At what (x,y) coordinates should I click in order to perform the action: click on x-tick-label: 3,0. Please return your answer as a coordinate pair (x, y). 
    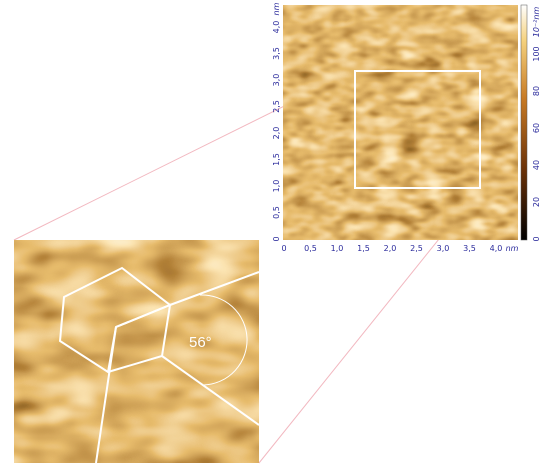
    Looking at the image, I should click on (443, 248).